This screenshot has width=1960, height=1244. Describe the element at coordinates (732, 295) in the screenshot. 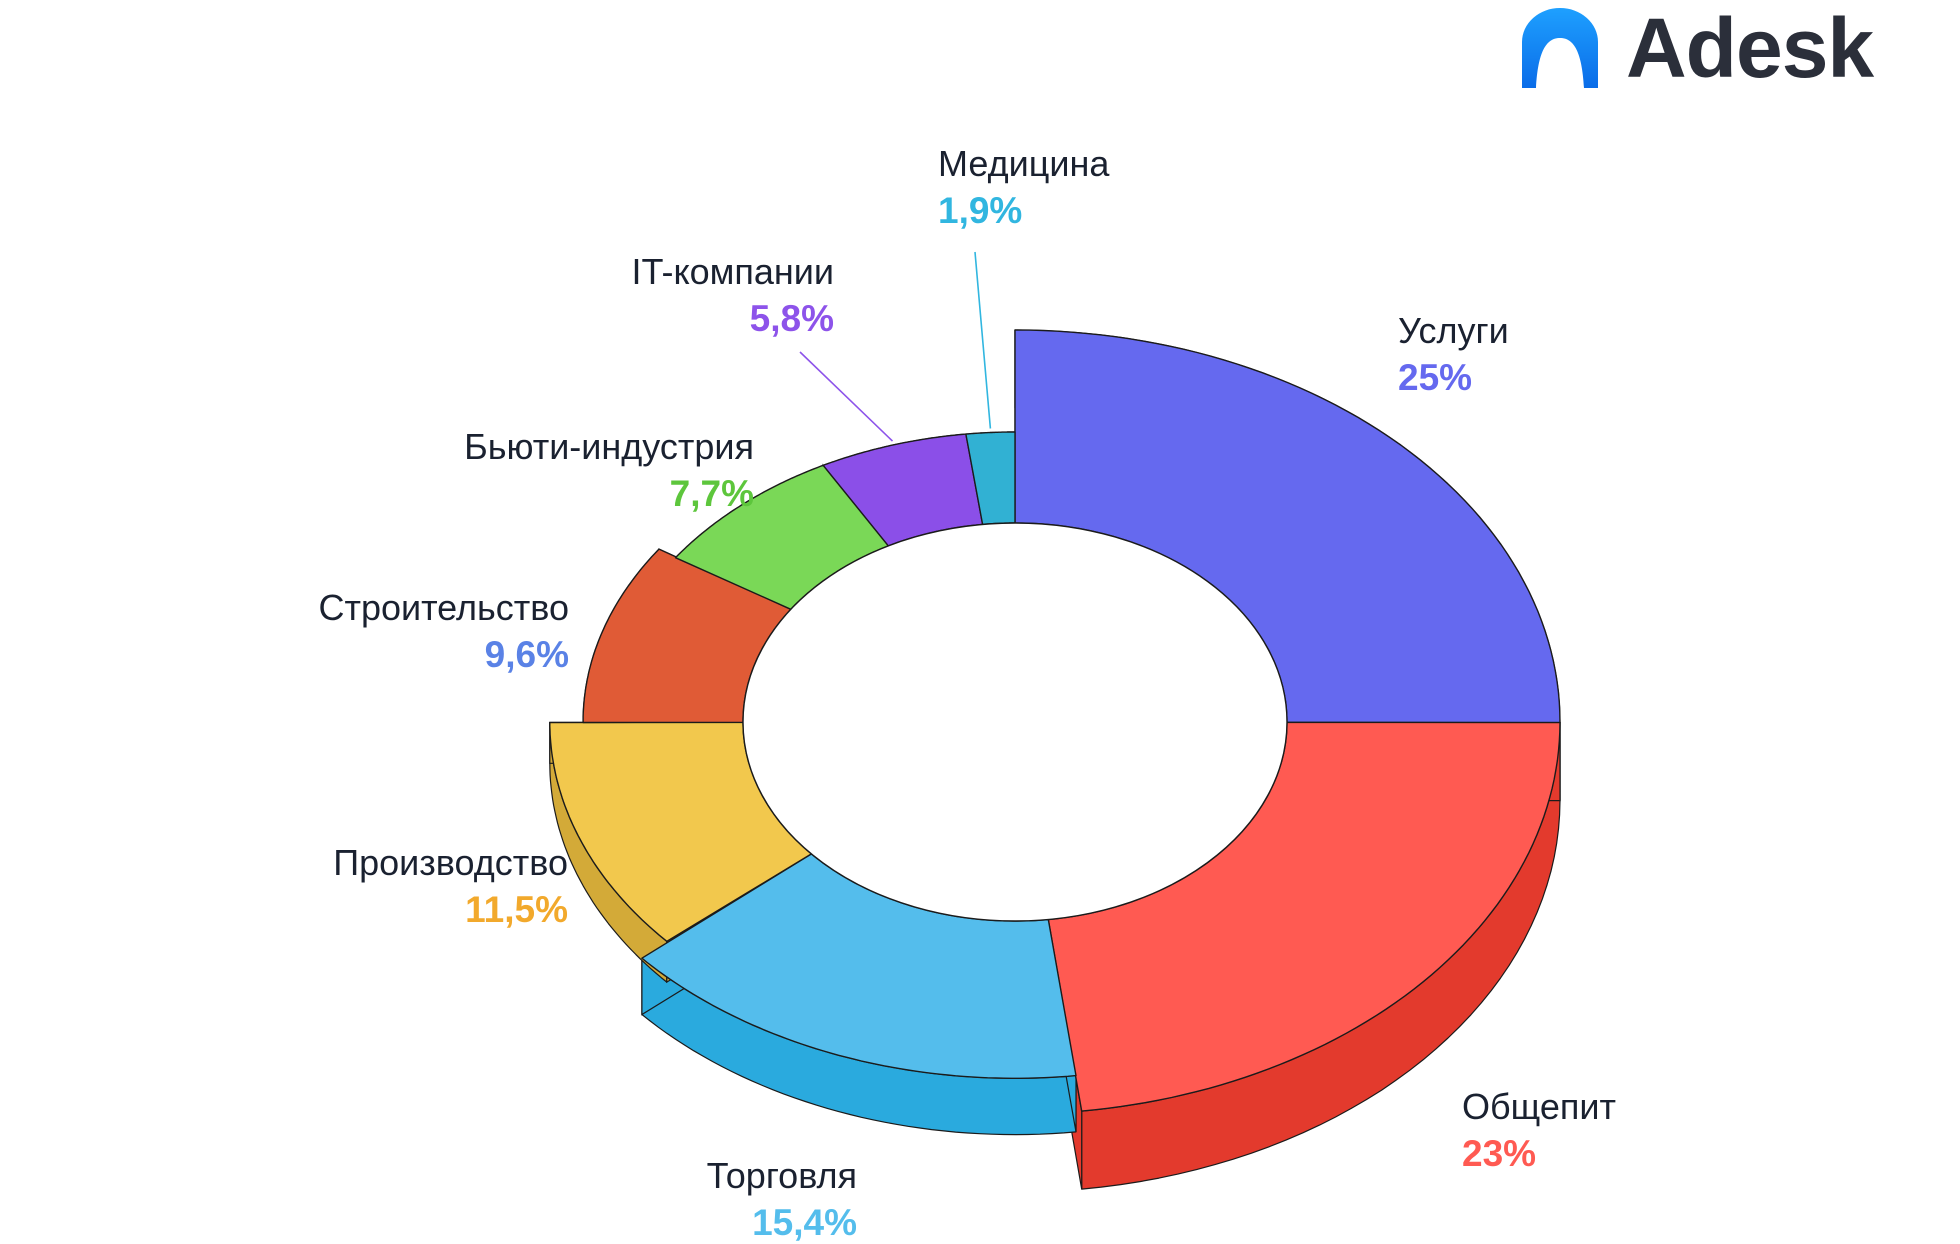

I see `label-it-kompanii: IT-компании 5,8%` at that location.